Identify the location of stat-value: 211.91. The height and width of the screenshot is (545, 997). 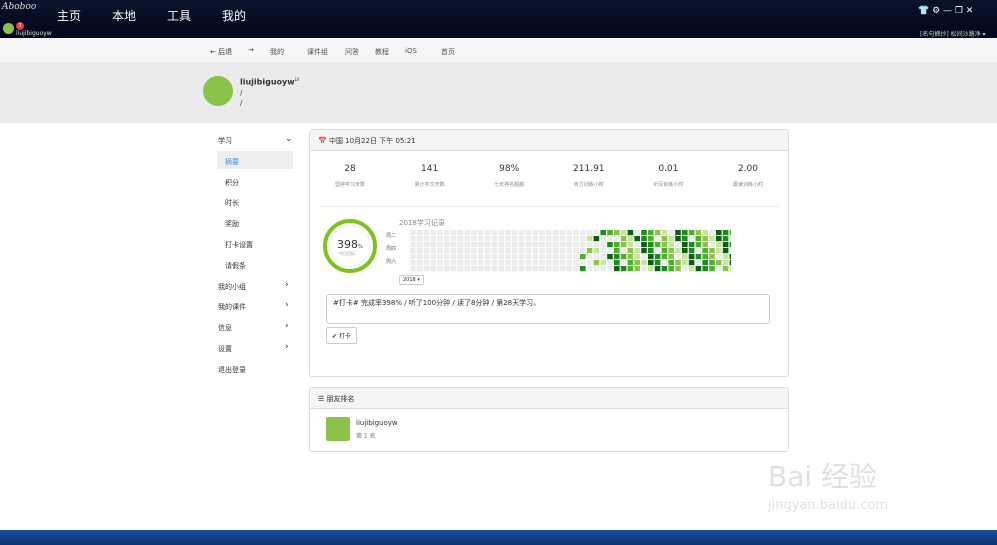
(589, 169).